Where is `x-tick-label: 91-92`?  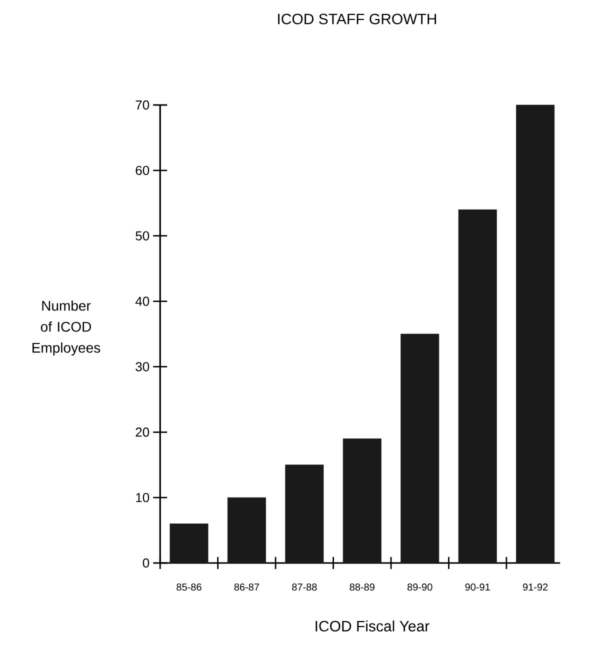
x-tick-label: 91-92 is located at coordinates (535, 587).